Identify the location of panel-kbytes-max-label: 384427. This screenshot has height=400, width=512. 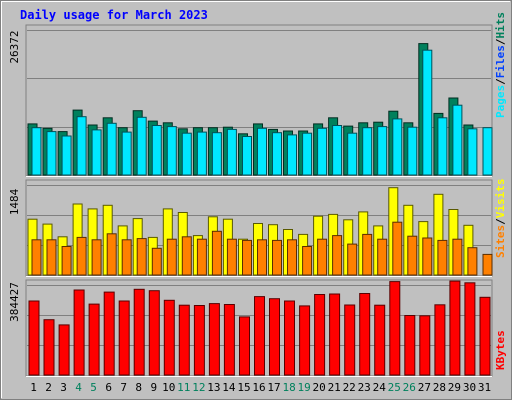
(14, 302).